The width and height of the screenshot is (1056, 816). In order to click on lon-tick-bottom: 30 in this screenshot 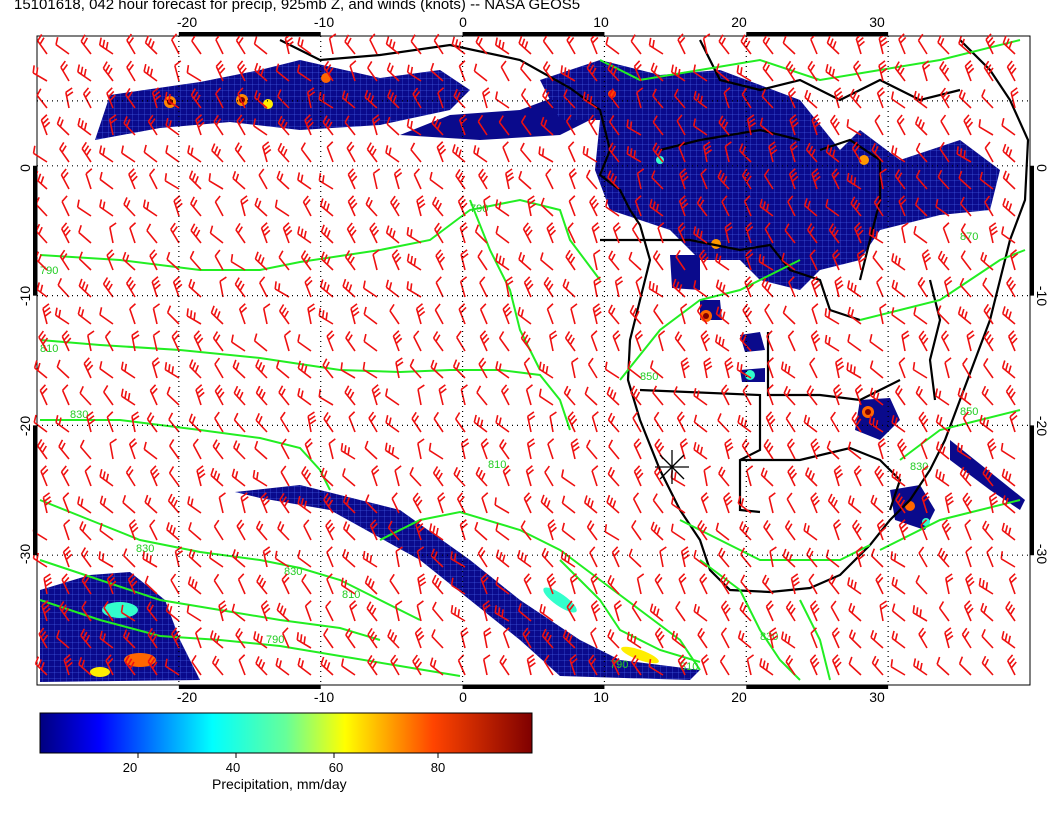, I will do `click(877, 697)`.